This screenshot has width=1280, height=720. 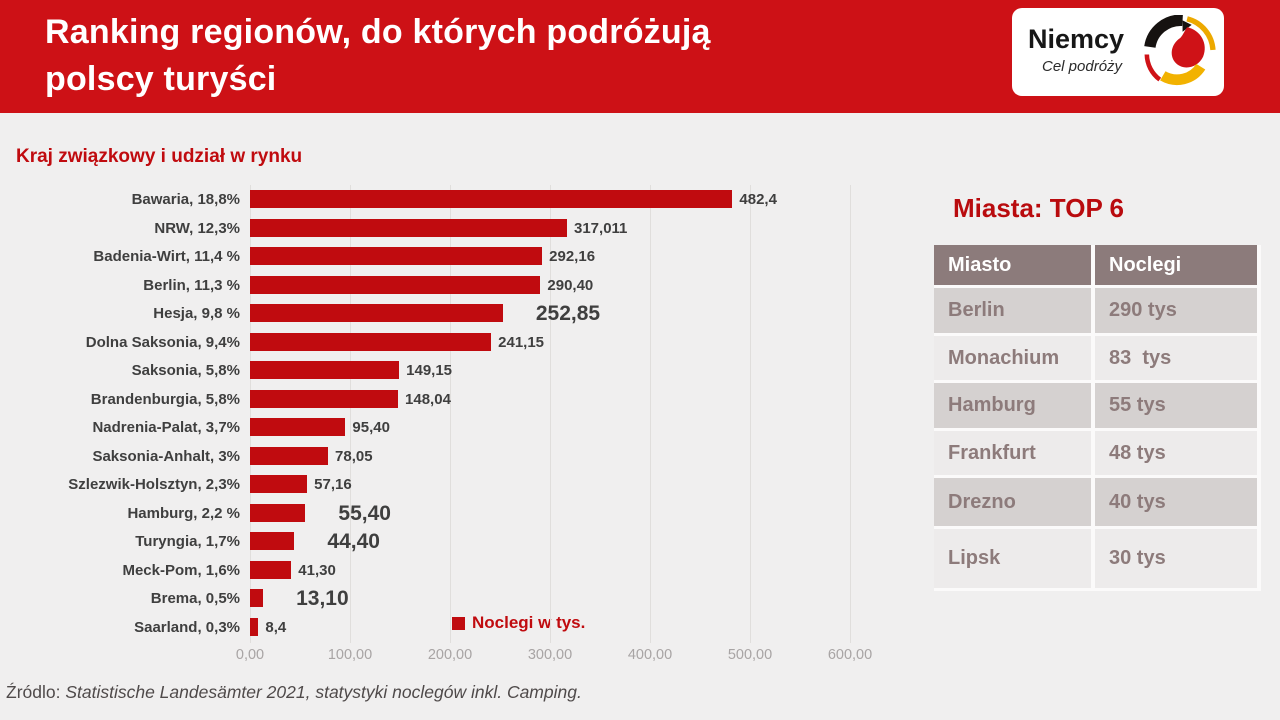 I want to click on table-row: Hamburg 55 tys, so click(x=1097, y=407).